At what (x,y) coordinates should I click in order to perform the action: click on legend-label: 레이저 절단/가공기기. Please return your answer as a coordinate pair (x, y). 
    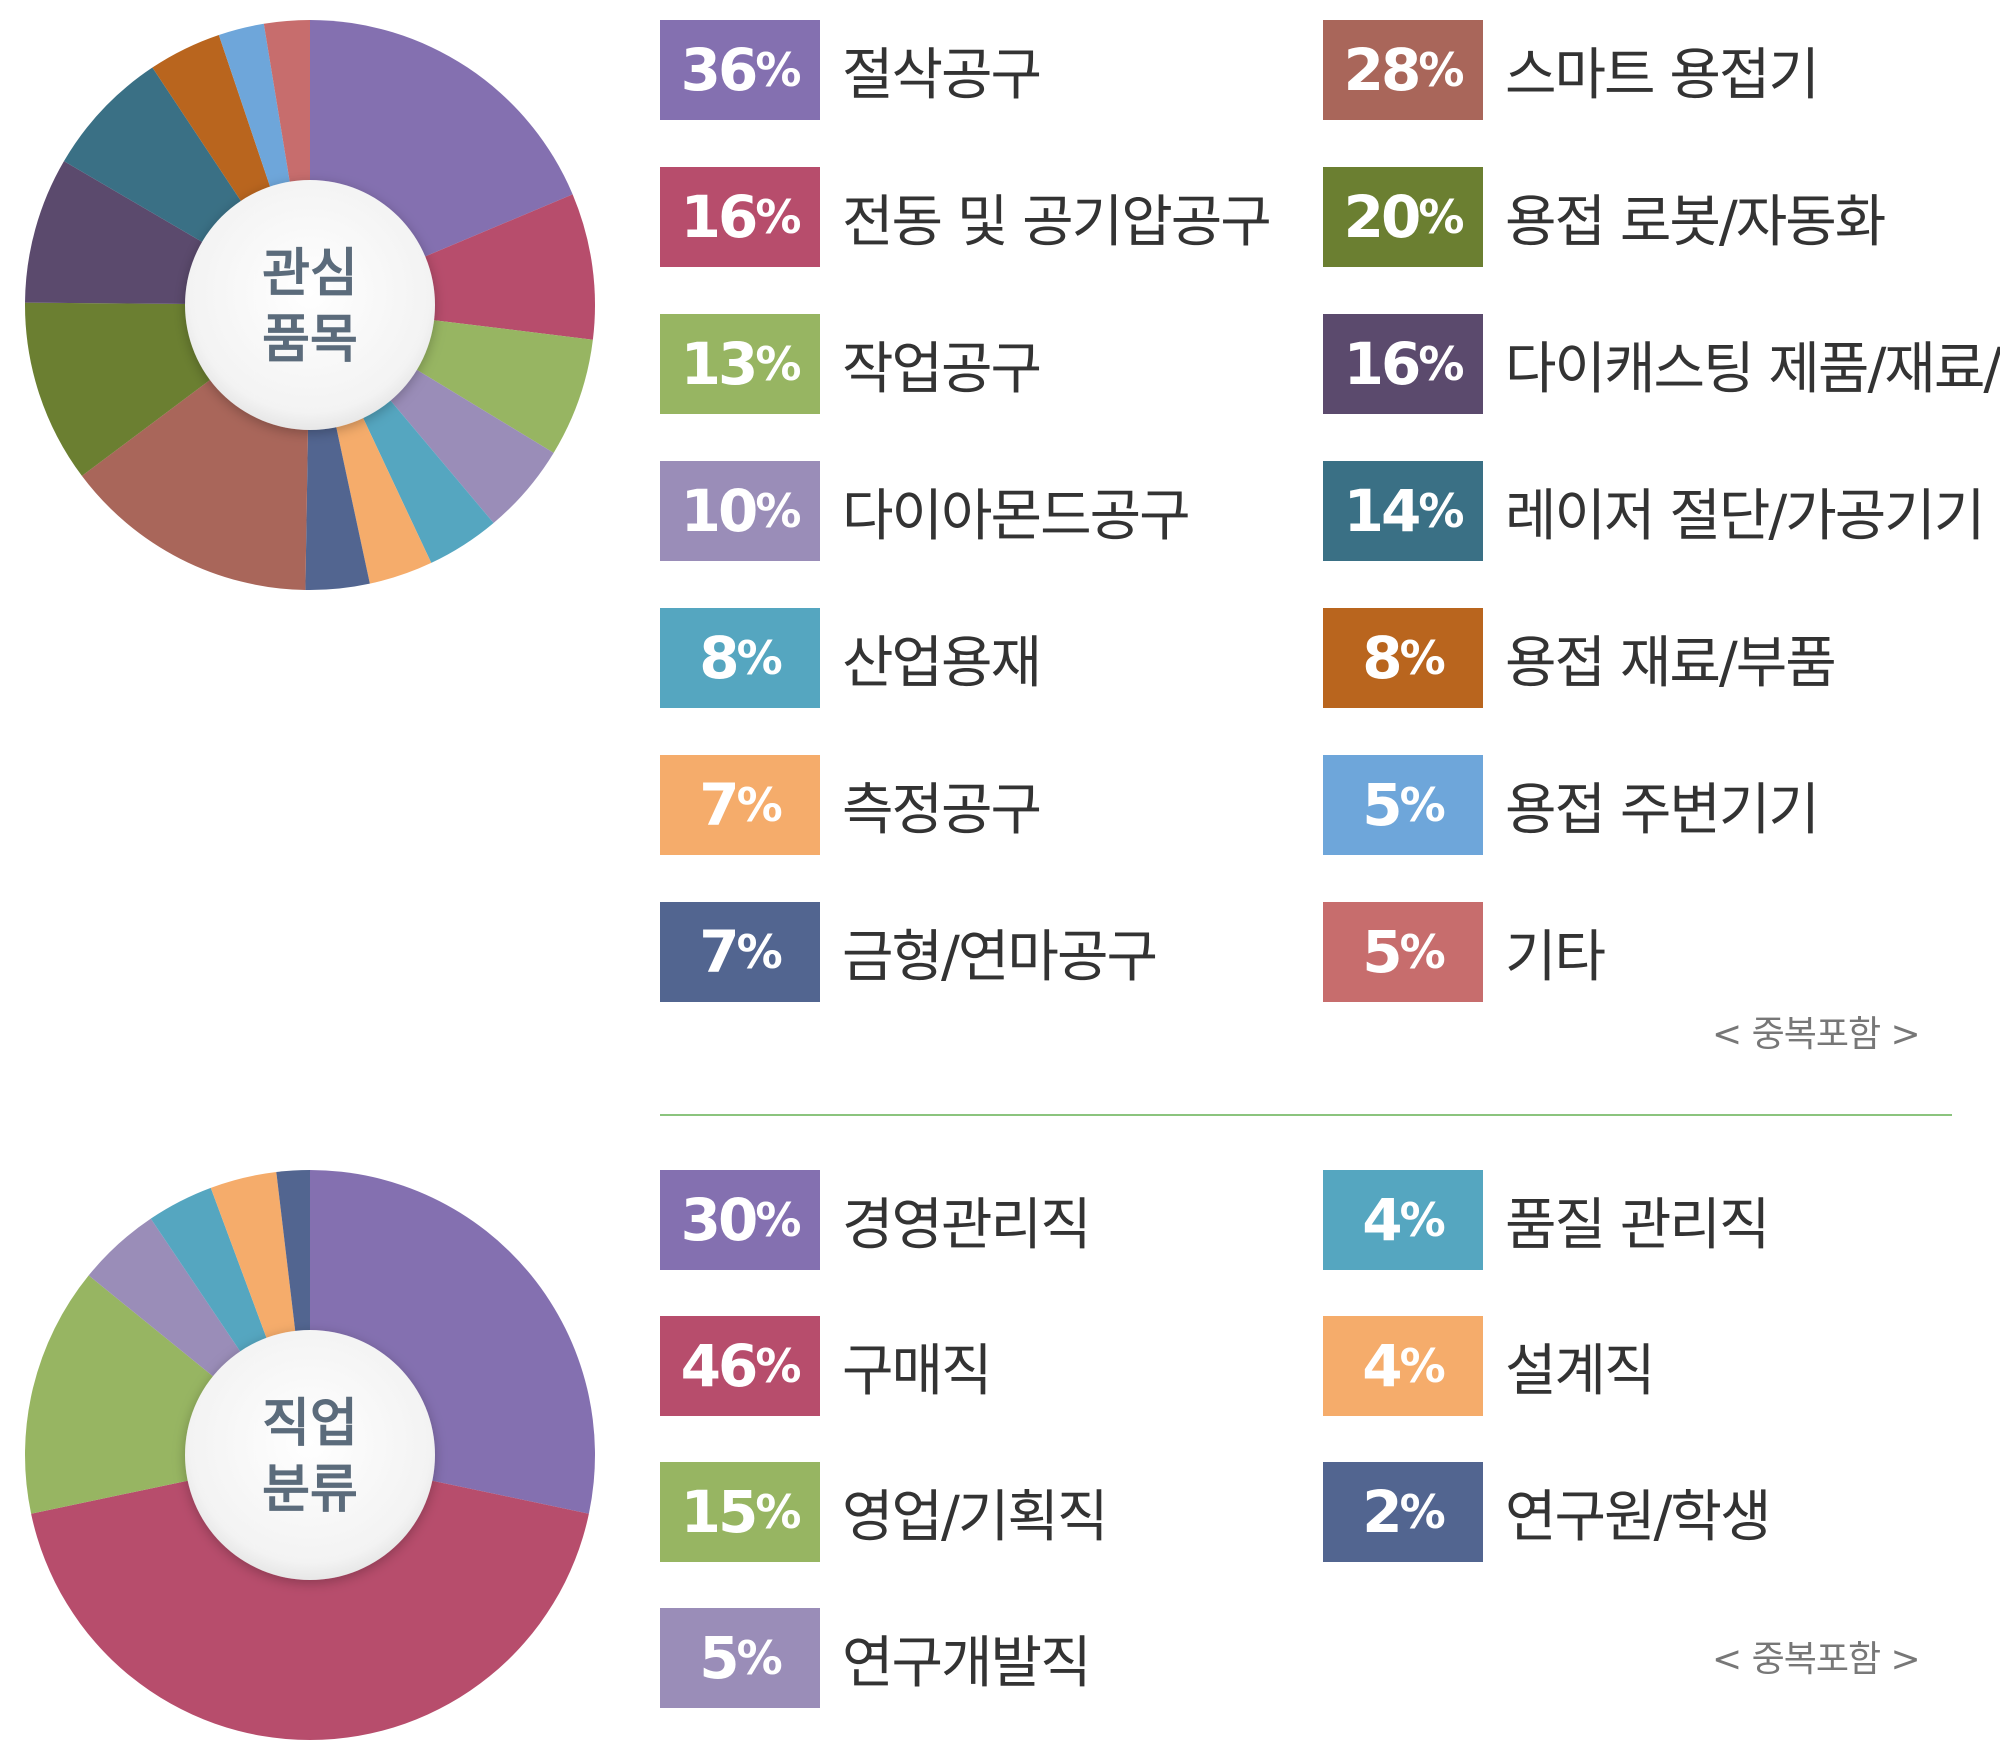
    Looking at the image, I should click on (1745, 516).